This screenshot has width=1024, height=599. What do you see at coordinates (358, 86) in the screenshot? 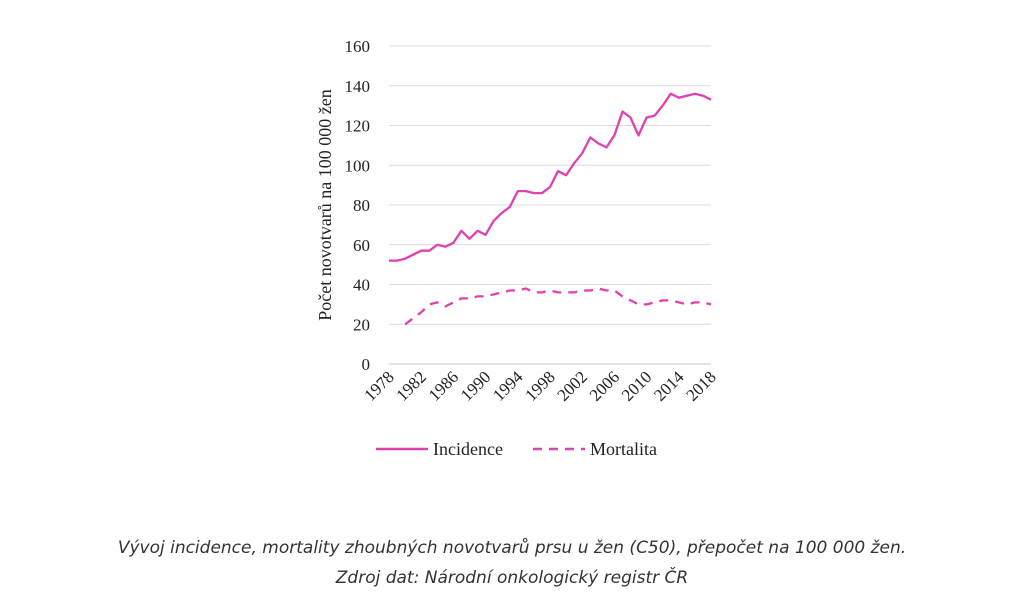
I see `y-tick-label: 140` at bounding box center [358, 86].